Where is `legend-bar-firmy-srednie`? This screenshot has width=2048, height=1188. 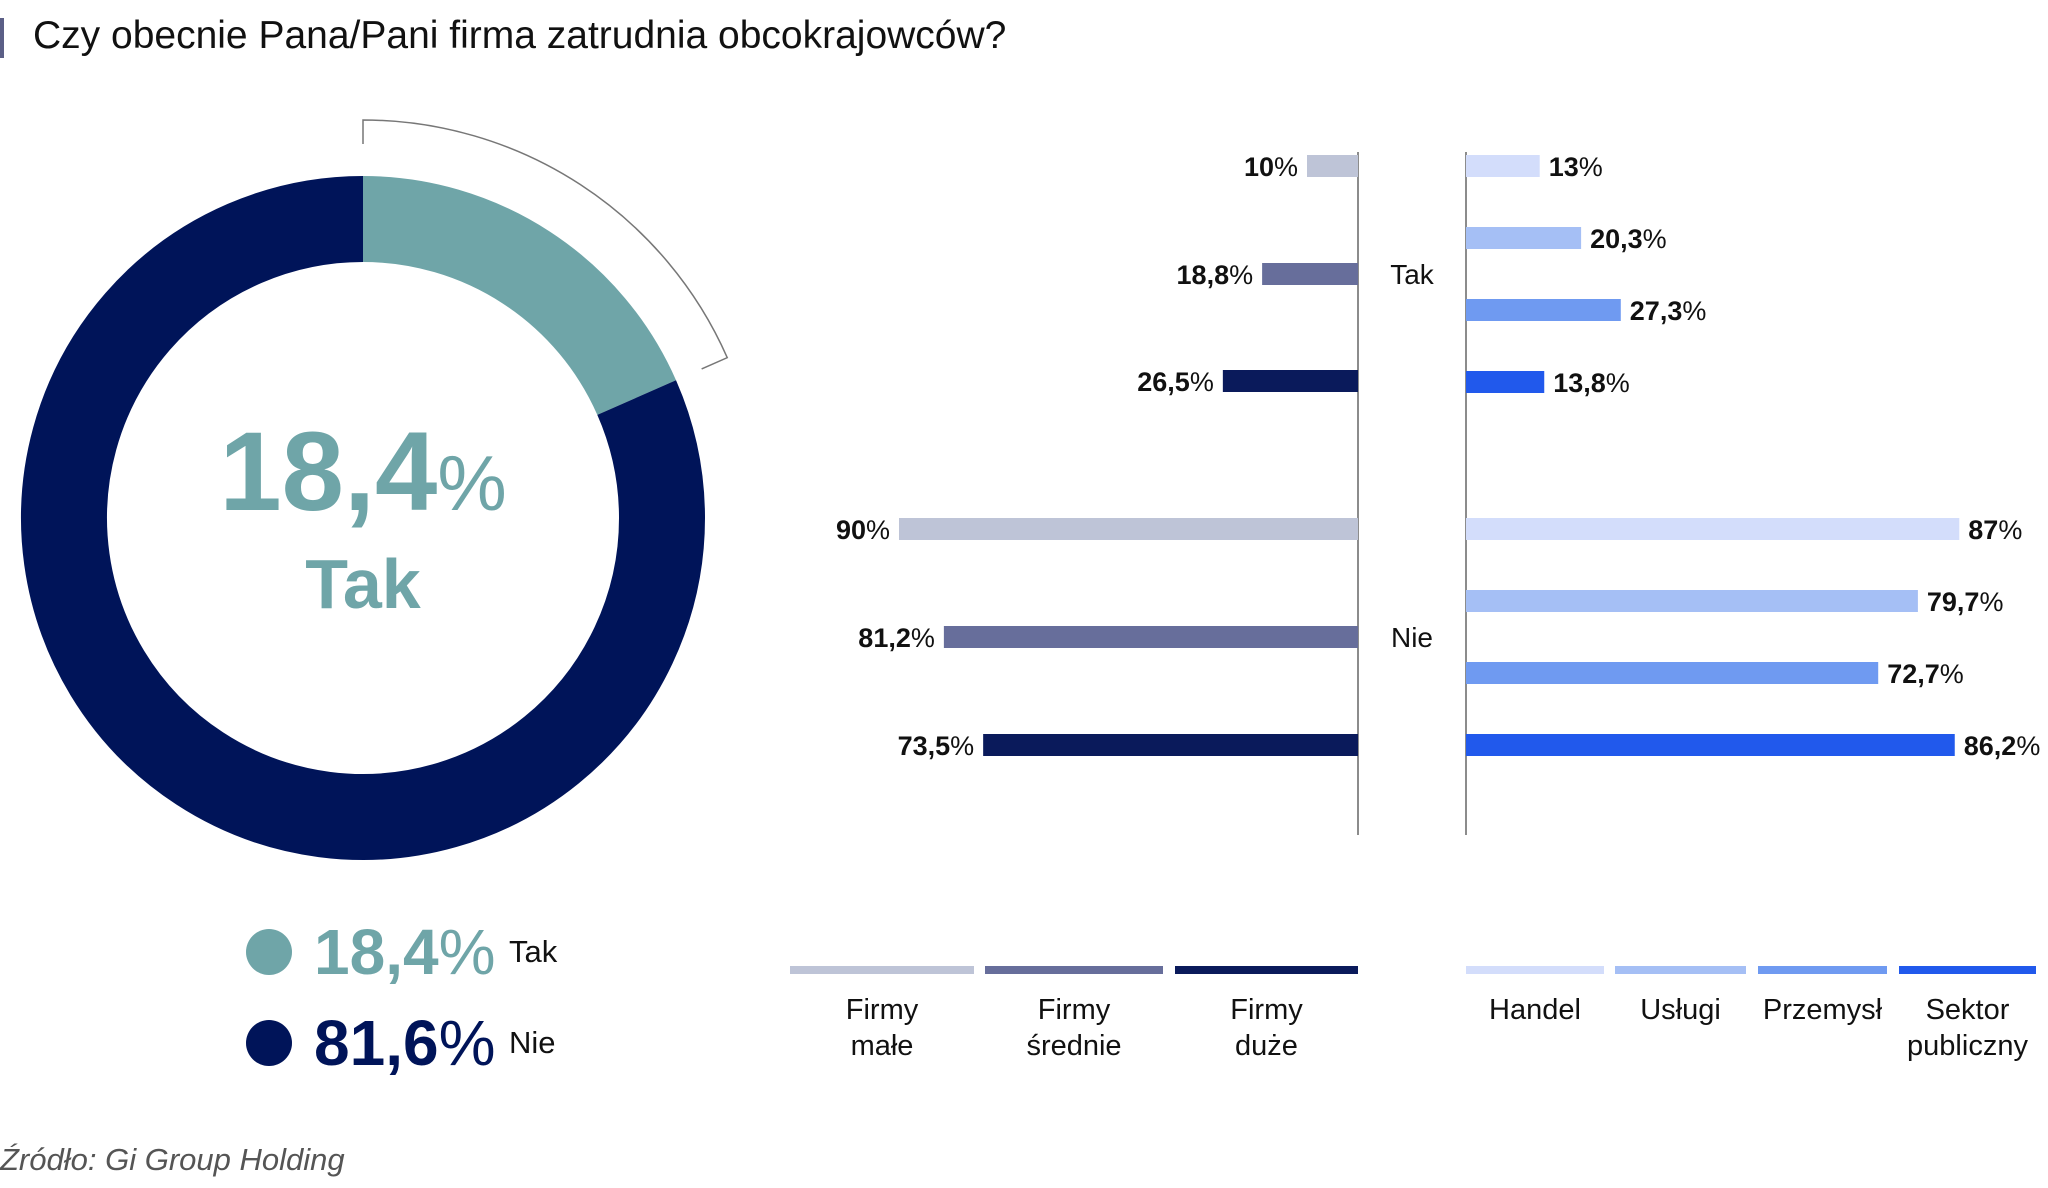
legend-bar-firmy-srednie is located at coordinates (1074, 970).